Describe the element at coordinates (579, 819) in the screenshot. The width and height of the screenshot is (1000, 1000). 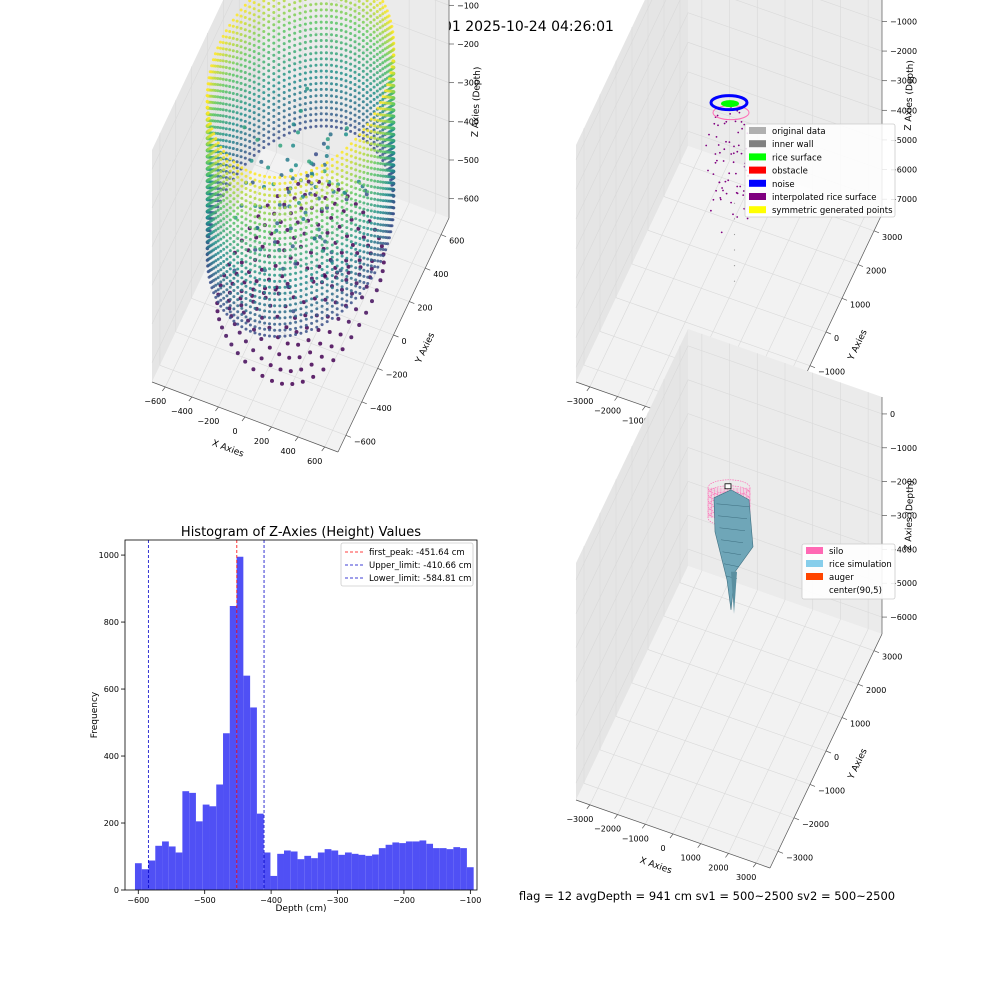
I see `x-tick-label: −3000` at that location.